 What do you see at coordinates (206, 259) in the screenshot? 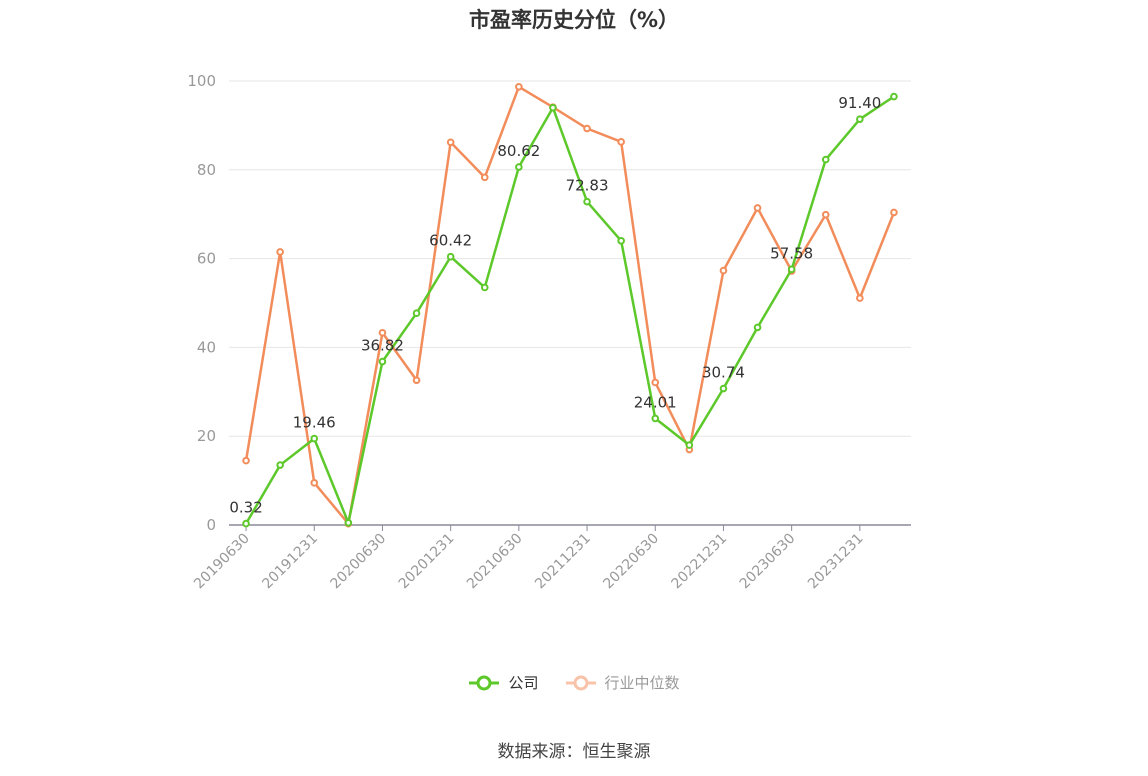
I see `y-tick-label: 60` at bounding box center [206, 259].